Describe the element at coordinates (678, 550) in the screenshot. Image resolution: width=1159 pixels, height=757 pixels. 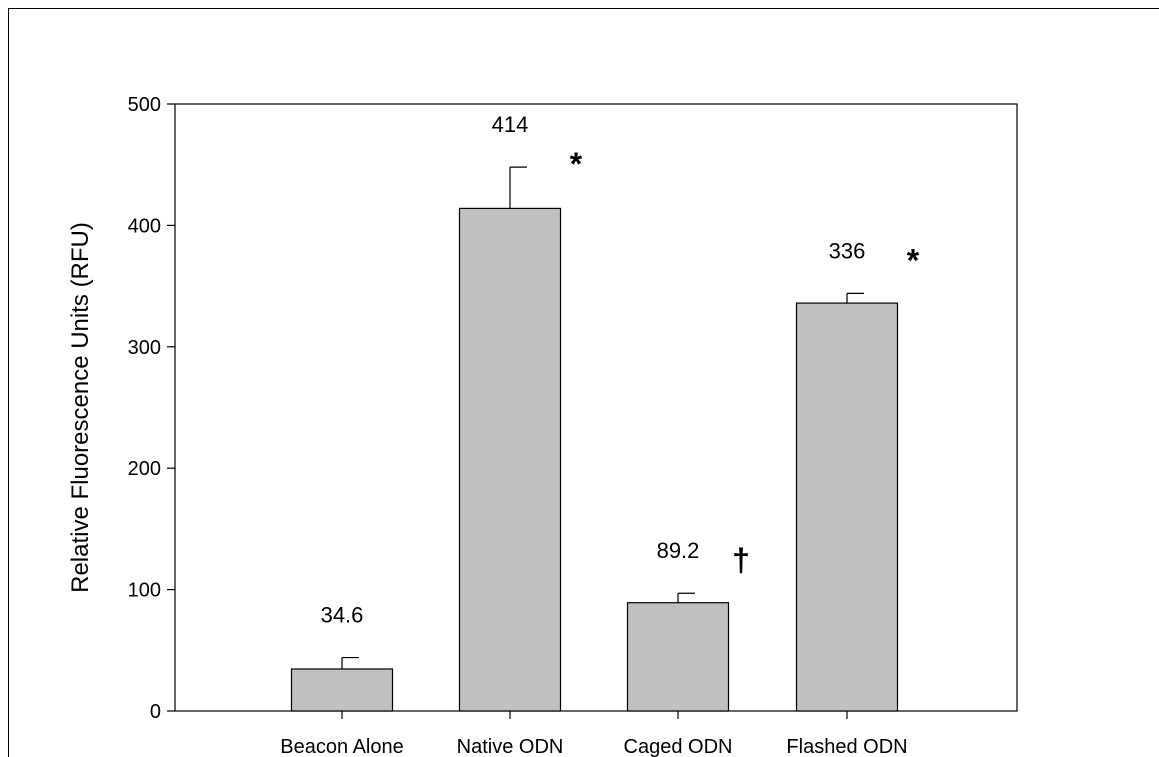
I see `data-label: 89.2` at that location.